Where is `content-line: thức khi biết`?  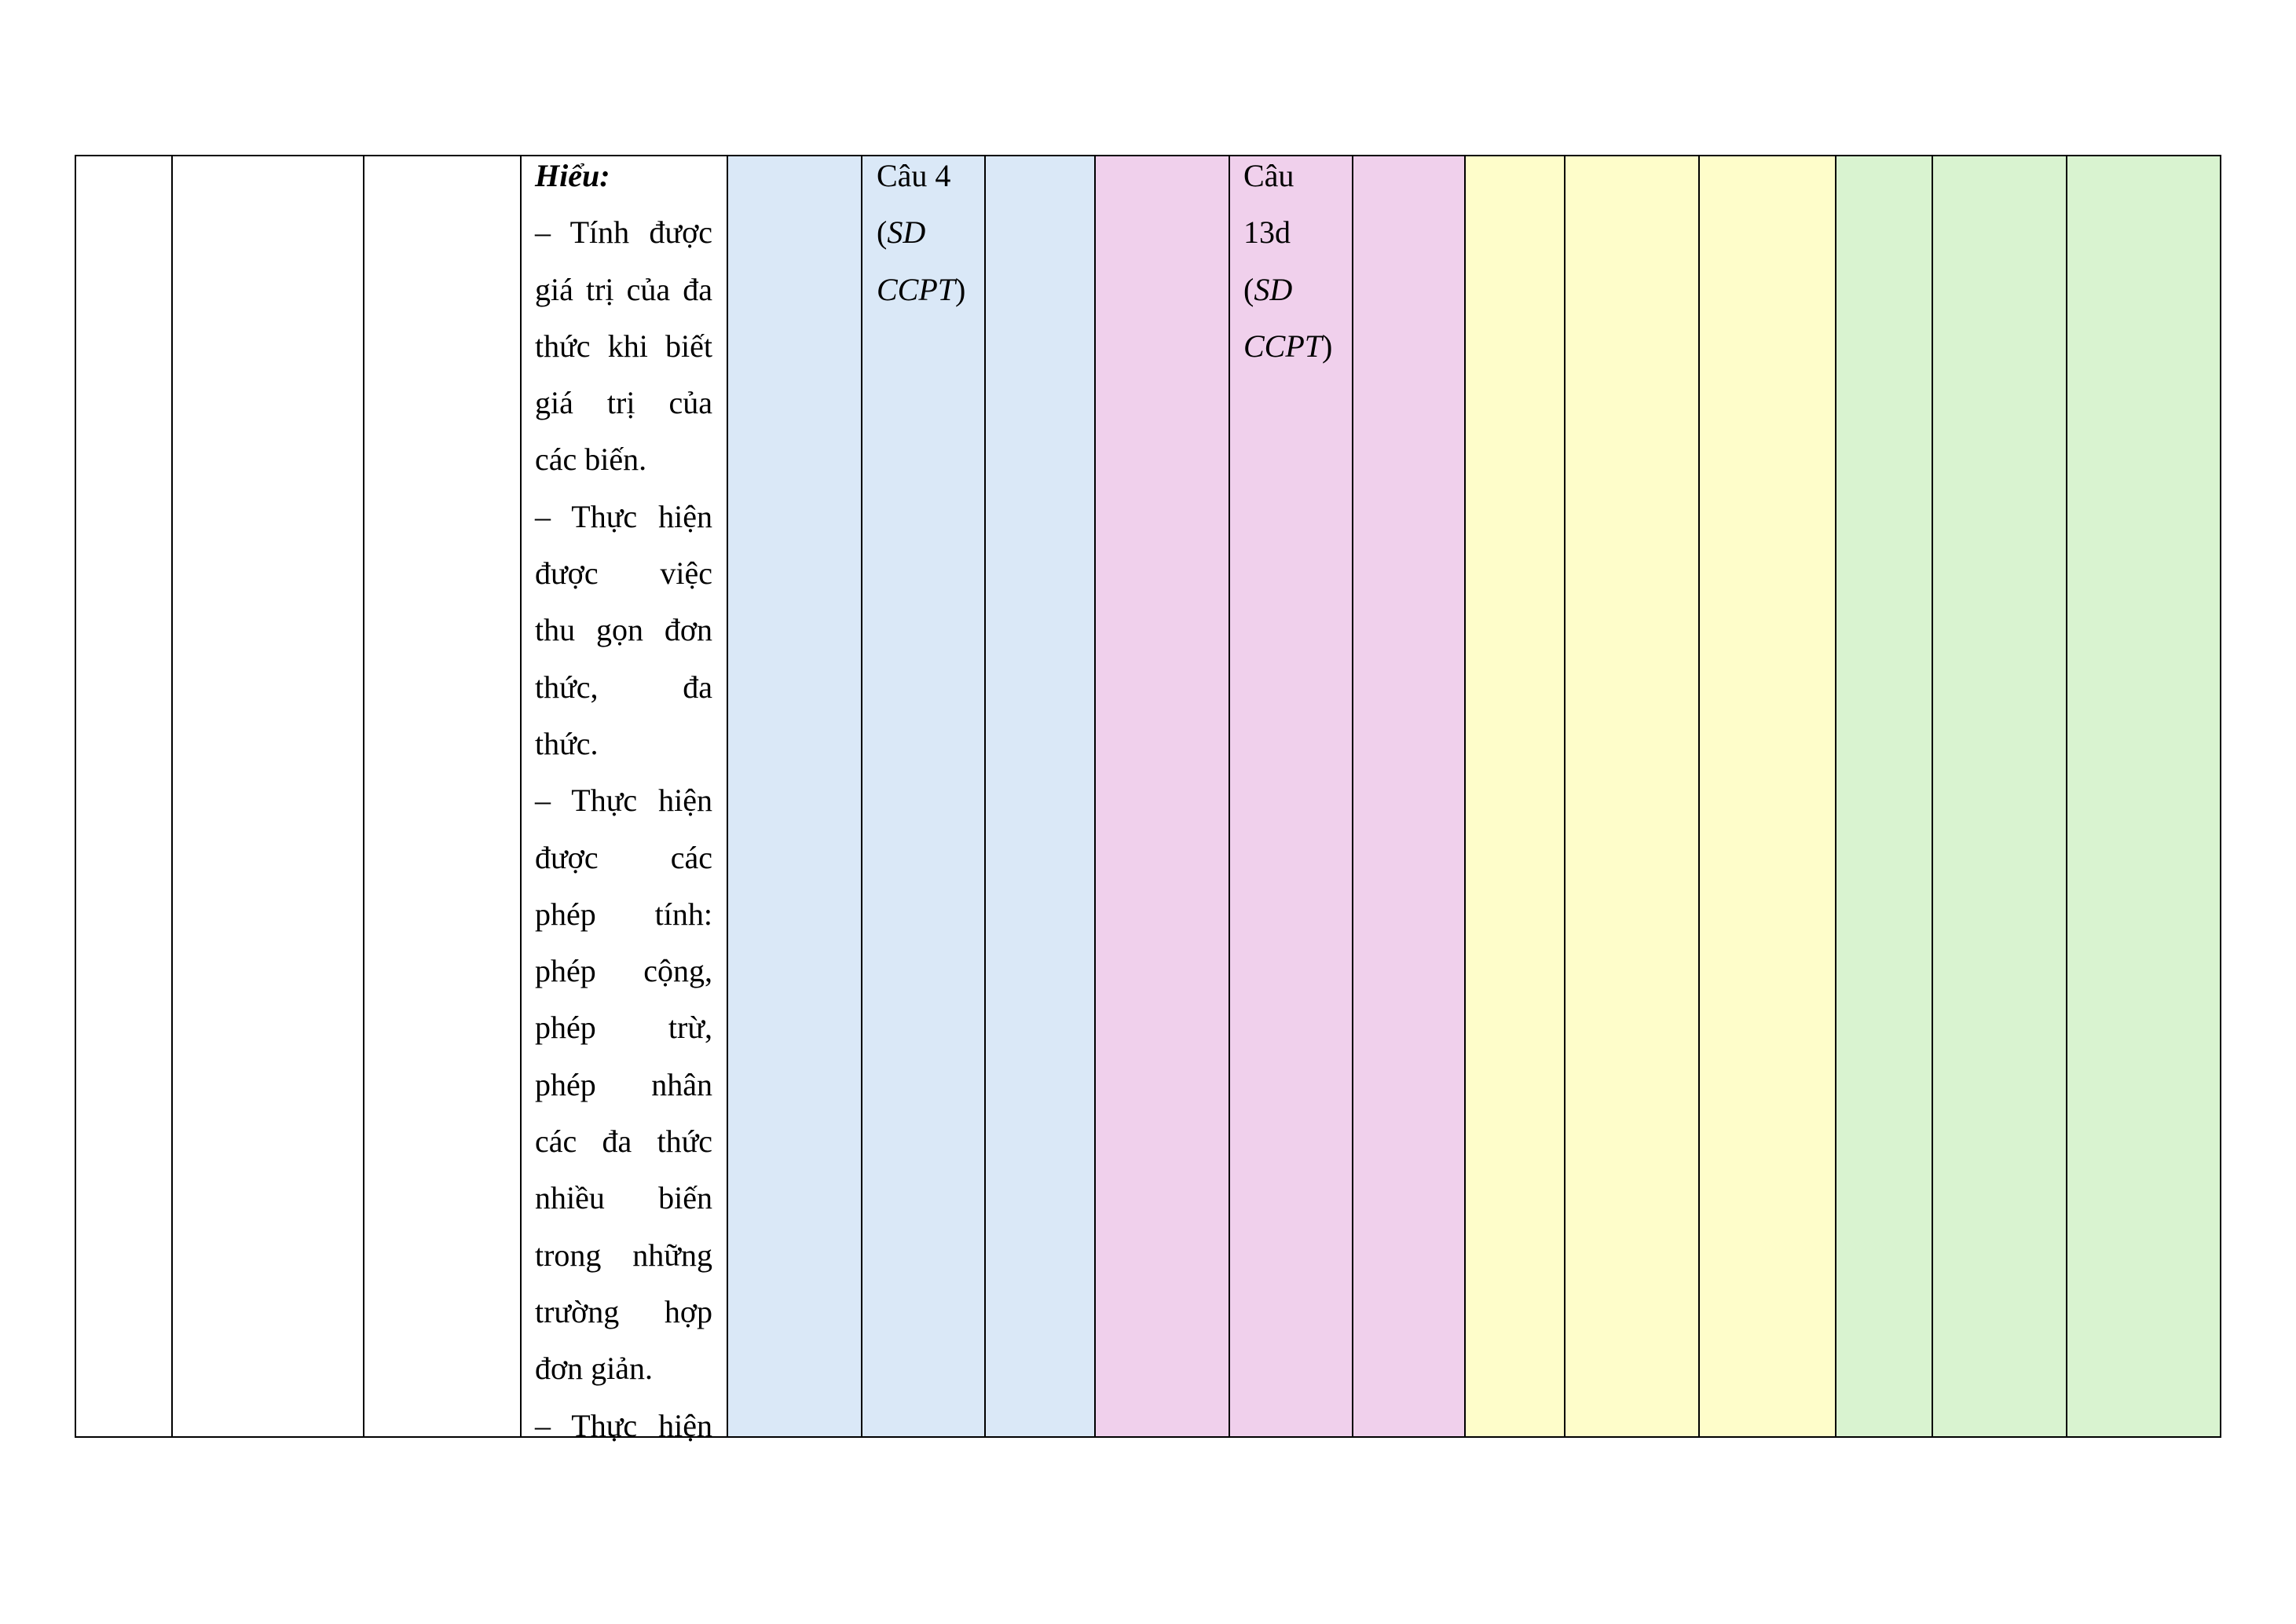 content-line: thức khi biết is located at coordinates (623, 346).